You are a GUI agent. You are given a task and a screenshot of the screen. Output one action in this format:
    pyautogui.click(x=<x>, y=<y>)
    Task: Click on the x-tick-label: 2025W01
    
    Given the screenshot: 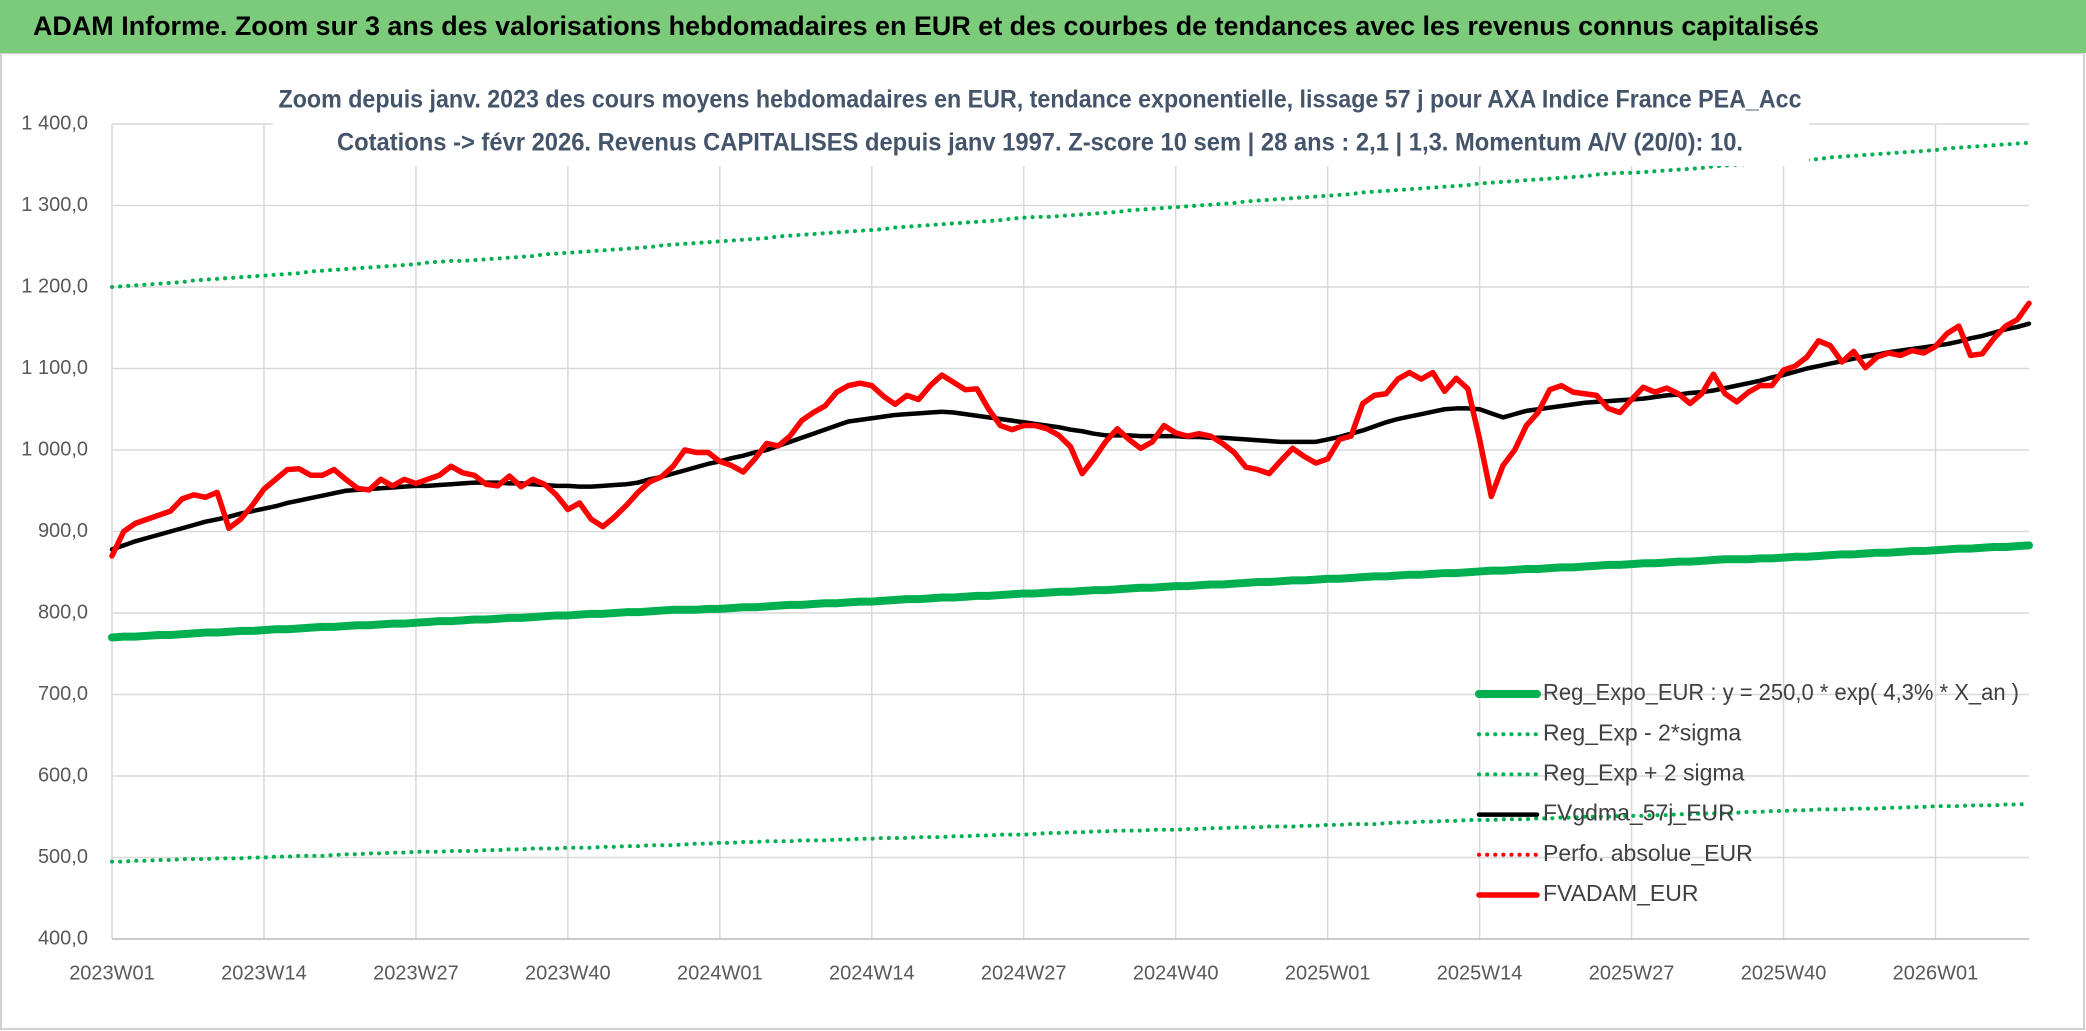 What is the action you would take?
    pyautogui.click(x=1328, y=973)
    